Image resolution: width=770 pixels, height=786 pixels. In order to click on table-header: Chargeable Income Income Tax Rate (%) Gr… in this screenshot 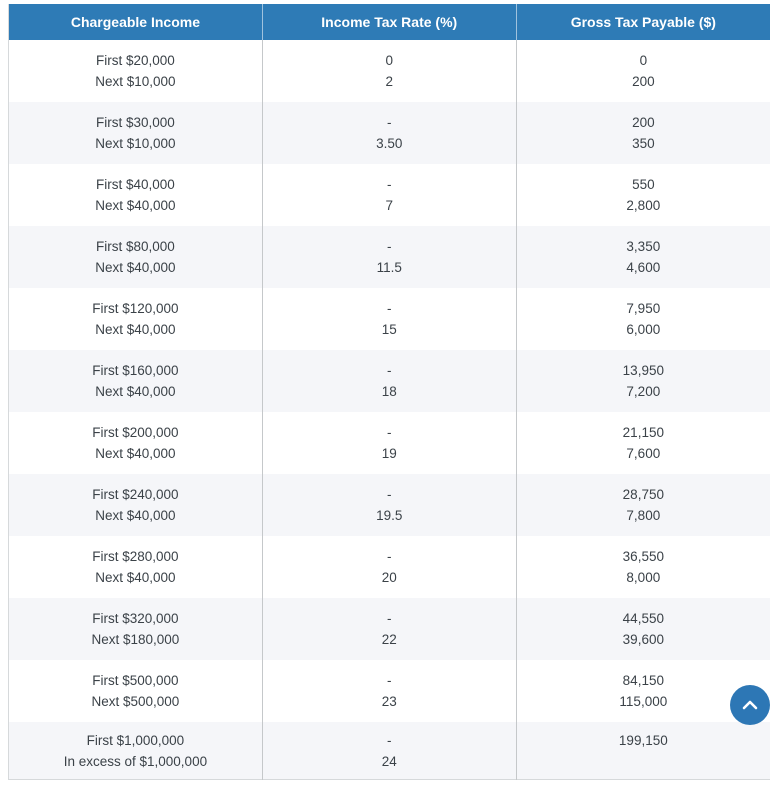, I will do `click(389, 22)`.